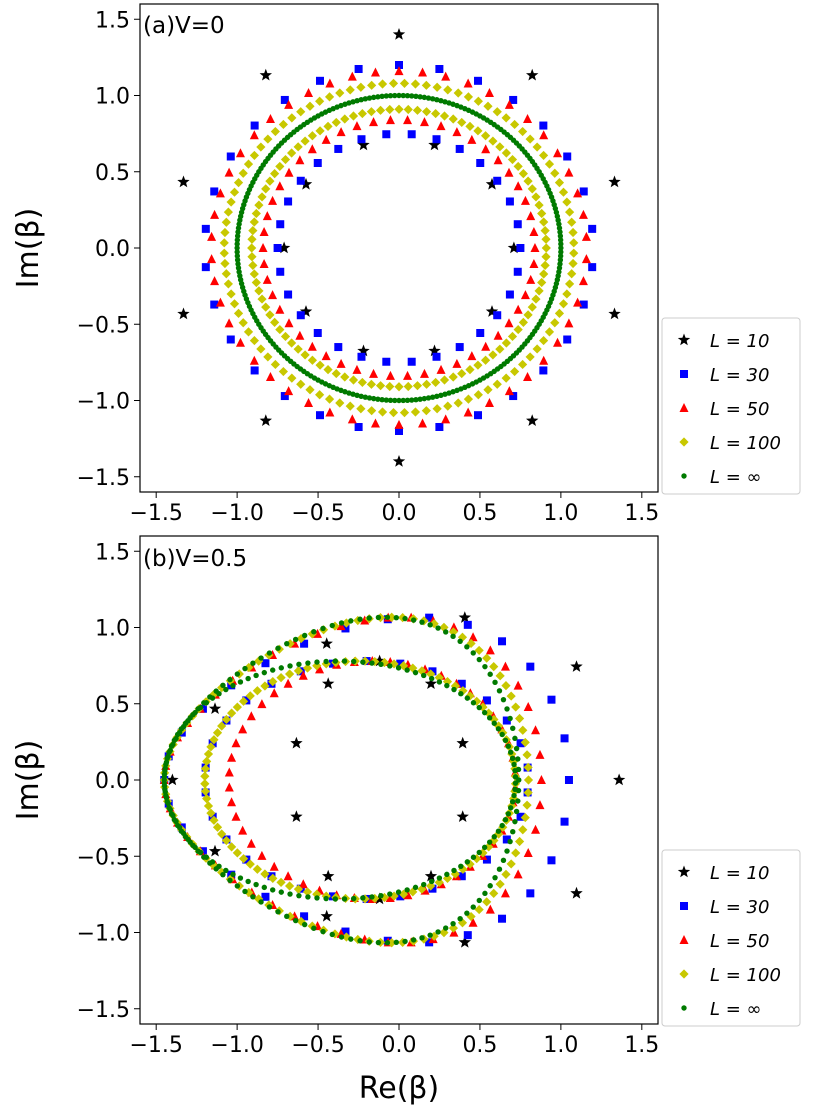  I want to click on x-tick-label: 0.5, so click(479, 513).